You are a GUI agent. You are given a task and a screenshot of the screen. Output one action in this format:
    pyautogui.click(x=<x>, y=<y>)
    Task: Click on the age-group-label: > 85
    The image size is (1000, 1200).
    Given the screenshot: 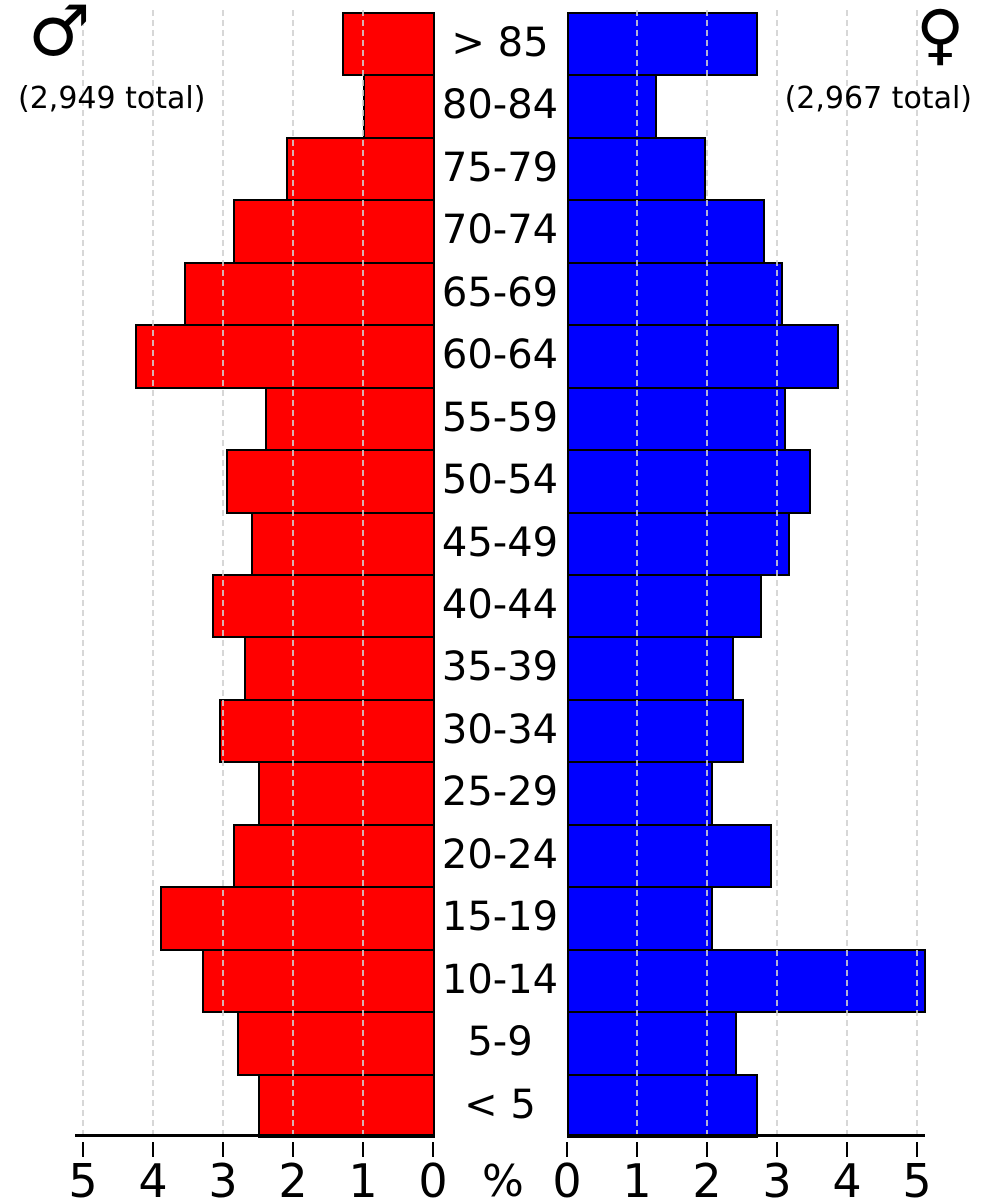 What is the action you would take?
    pyautogui.click(x=500, y=43)
    